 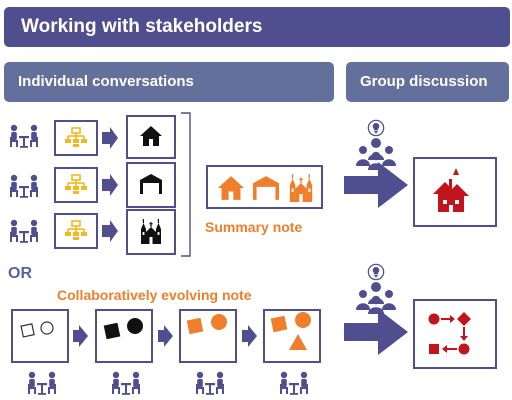 I want to click on individual-conversations-header: Individual conversations, so click(x=169, y=82).